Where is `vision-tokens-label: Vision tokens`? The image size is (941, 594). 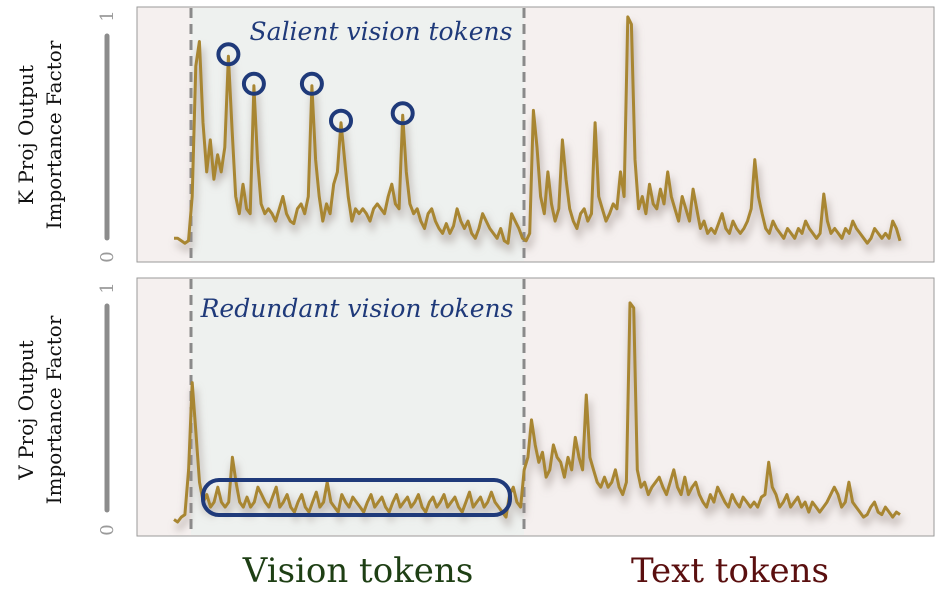
vision-tokens-label: Vision tokens is located at coordinates (358, 571).